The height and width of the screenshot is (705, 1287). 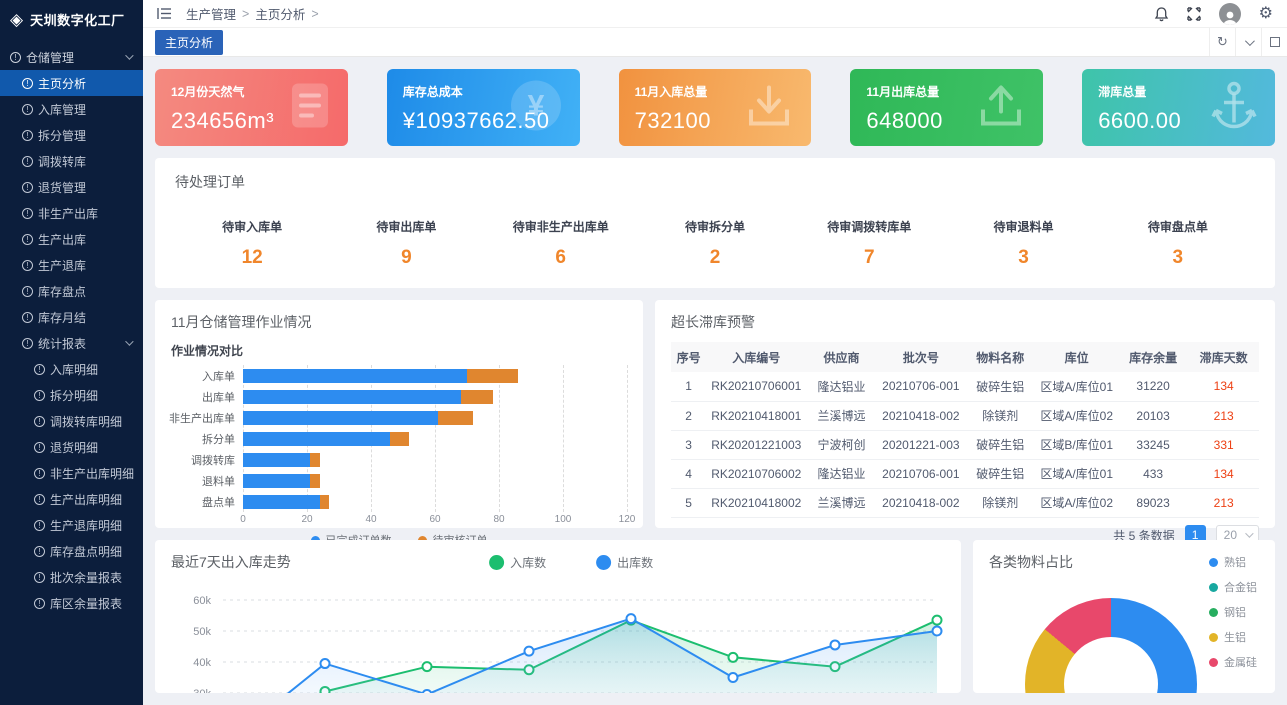 What do you see at coordinates (71, 421) in the screenshot?
I see `sidebar-item: ! 调拨转库明细` at bounding box center [71, 421].